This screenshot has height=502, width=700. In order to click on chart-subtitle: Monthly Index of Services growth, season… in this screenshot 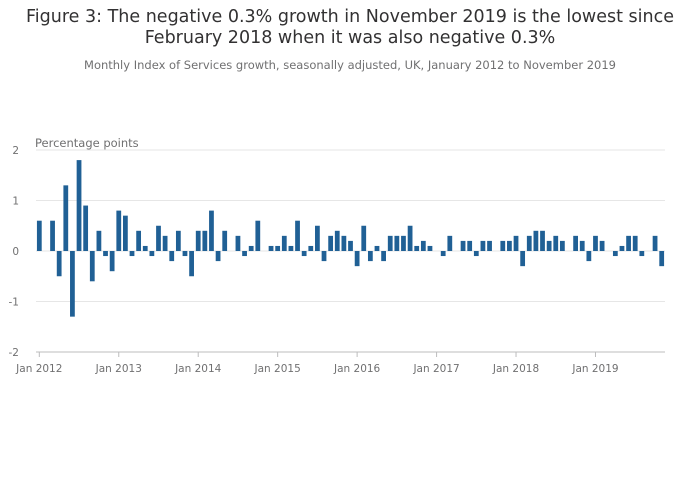, I will do `click(350, 65)`.